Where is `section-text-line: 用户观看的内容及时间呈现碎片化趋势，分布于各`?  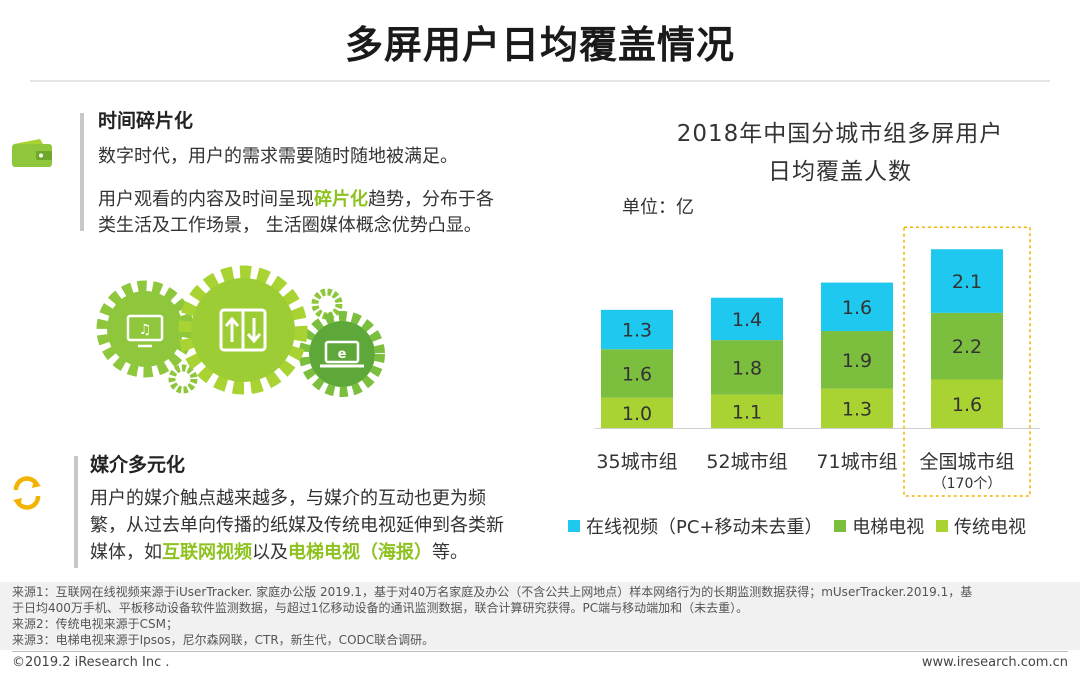 section-text-line: 用户观看的内容及时间呈现碎片化趋势，分布于各 is located at coordinates (296, 200).